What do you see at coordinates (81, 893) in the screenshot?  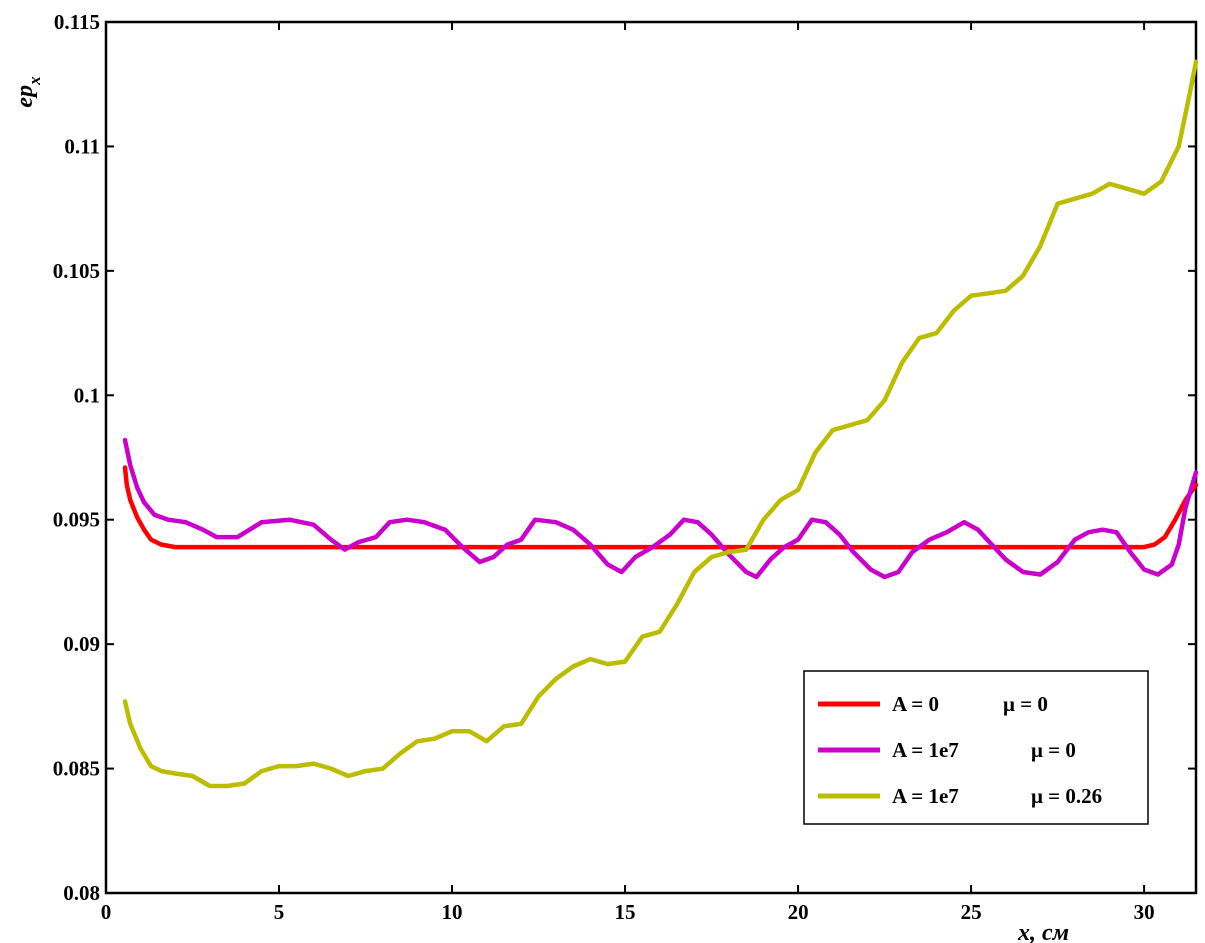 I see `y-tick-label: 0.08` at bounding box center [81, 893].